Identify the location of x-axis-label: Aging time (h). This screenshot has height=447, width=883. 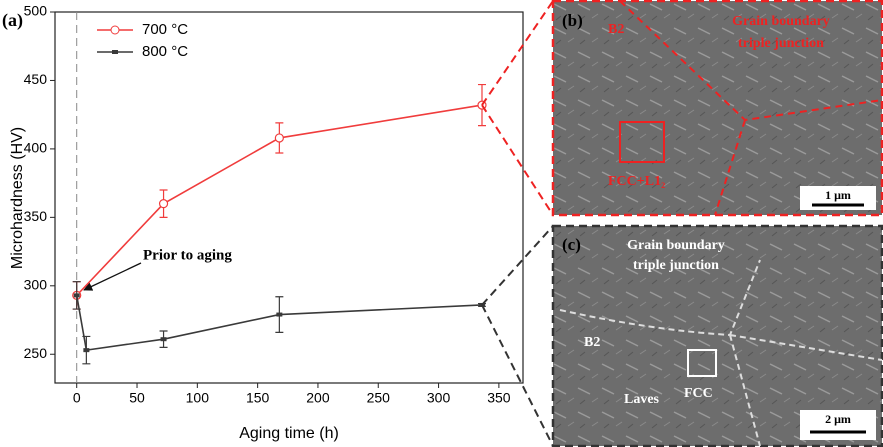
(289, 433).